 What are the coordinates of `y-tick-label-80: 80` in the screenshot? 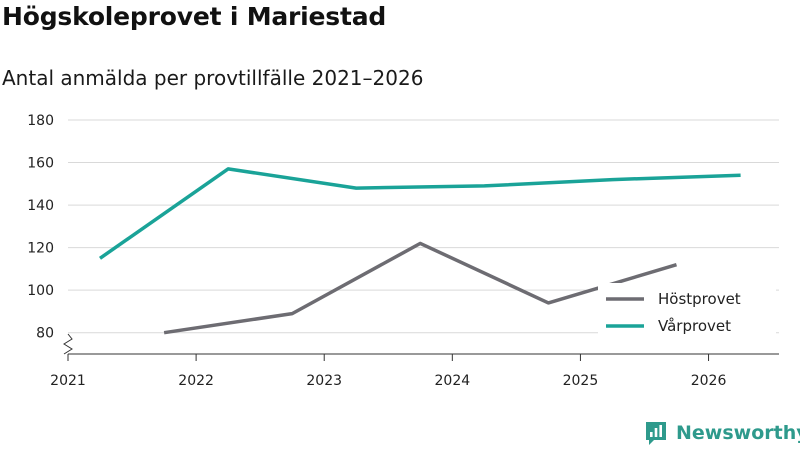 It's located at (45, 334).